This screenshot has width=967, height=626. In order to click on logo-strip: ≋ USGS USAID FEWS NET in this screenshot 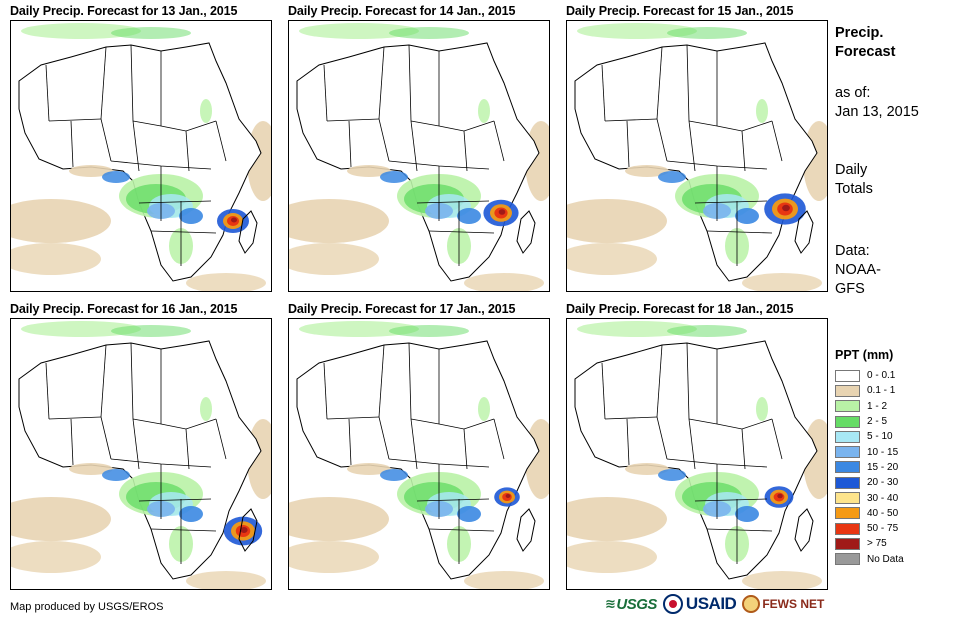, I will do `click(714, 604)`.